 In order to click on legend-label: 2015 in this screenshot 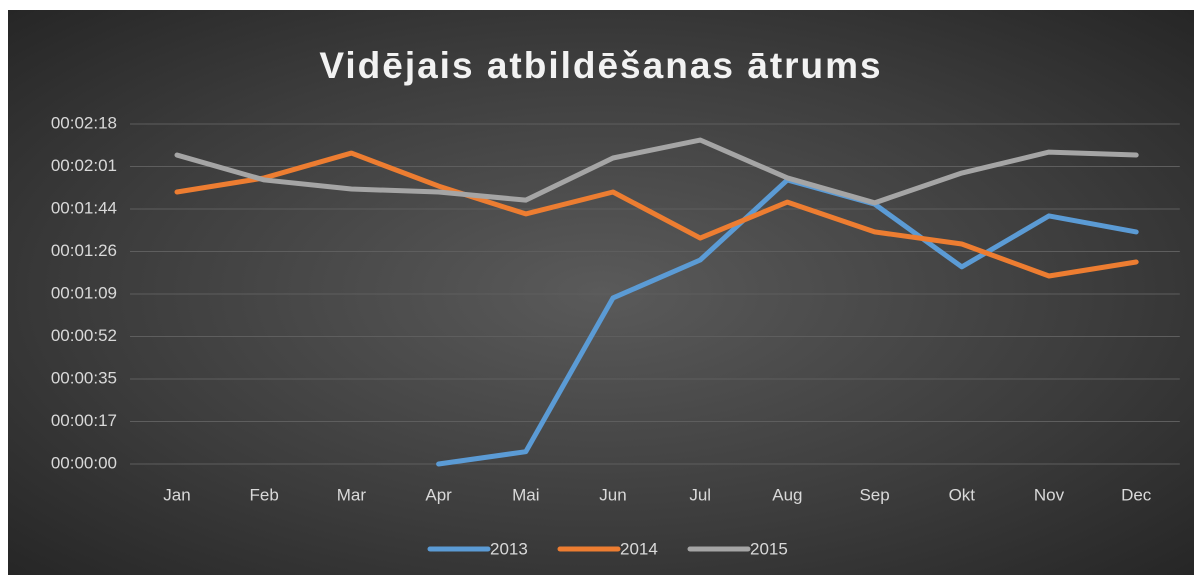, I will do `click(769, 548)`.